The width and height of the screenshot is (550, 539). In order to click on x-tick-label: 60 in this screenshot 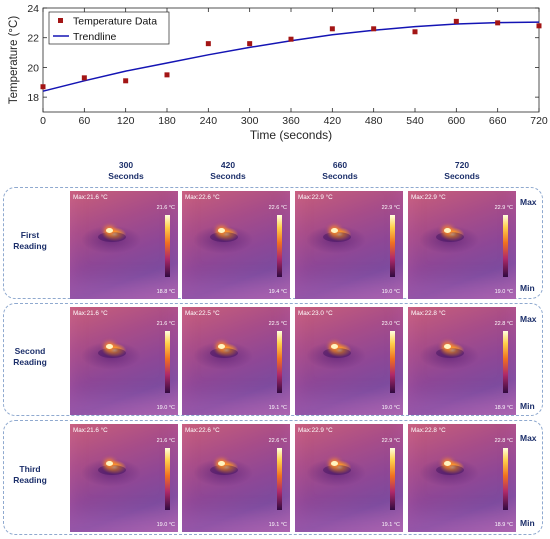, I will do `click(84, 121)`.